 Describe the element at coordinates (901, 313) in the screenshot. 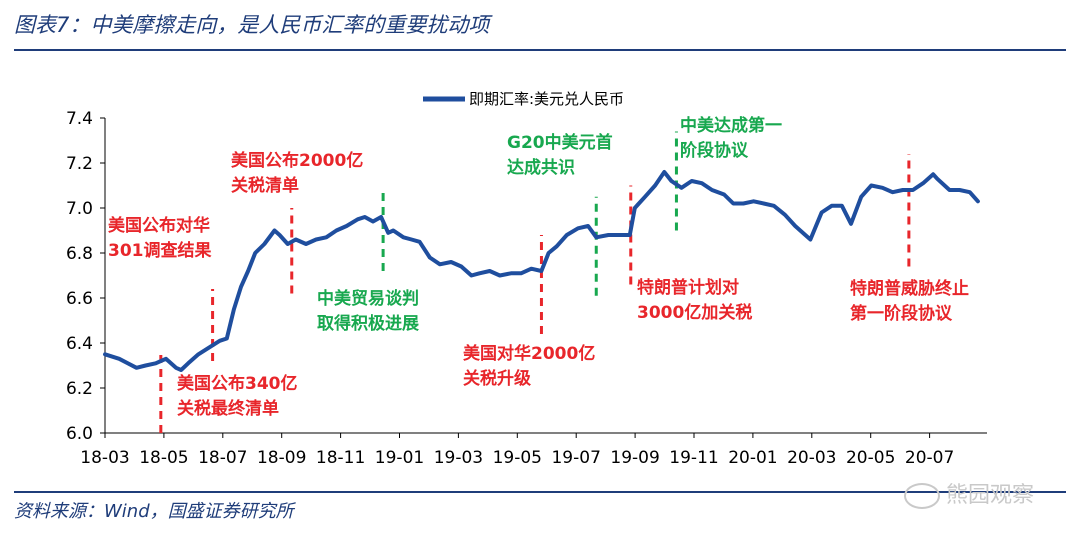

I see `event-annotation: 第一阶段协议` at that location.